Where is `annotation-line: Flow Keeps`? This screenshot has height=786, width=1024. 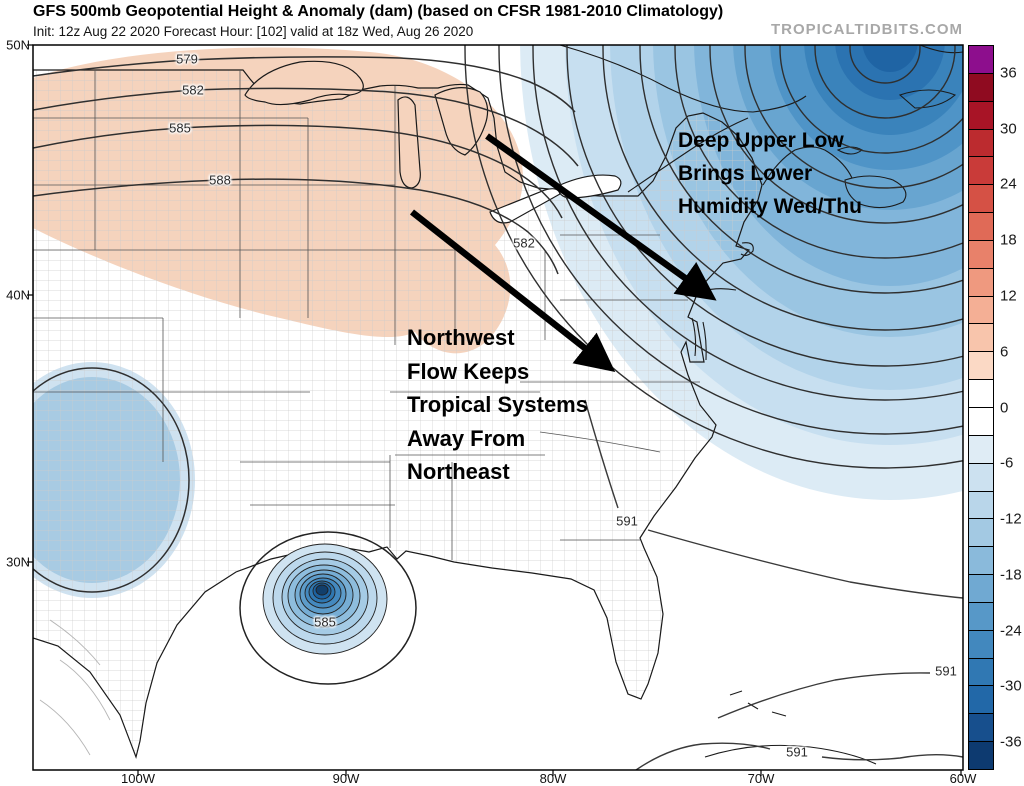
annotation-line: Flow Keeps is located at coordinates (468, 371).